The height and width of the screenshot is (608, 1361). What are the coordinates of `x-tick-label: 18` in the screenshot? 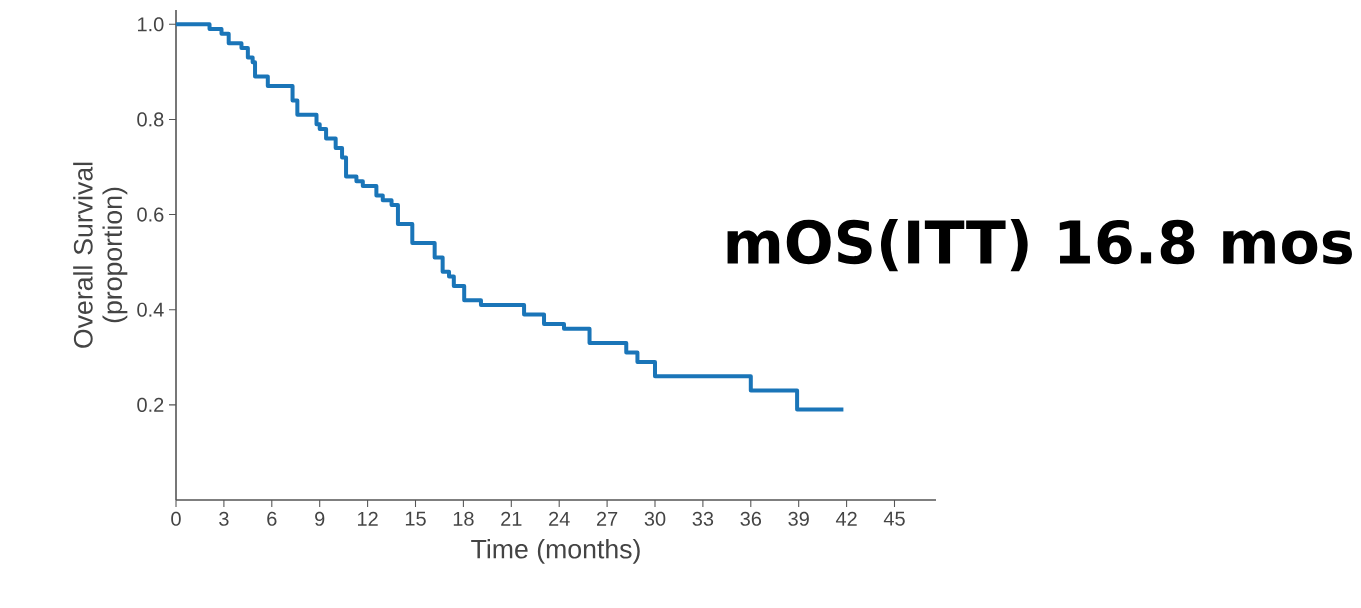 It's located at (463, 518).